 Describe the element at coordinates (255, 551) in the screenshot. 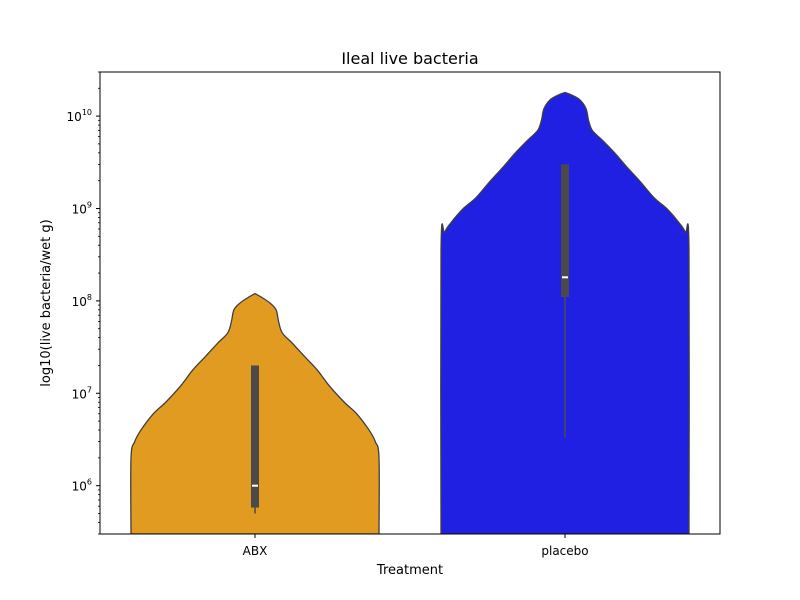

I see `x-tick-label: ABX` at that location.